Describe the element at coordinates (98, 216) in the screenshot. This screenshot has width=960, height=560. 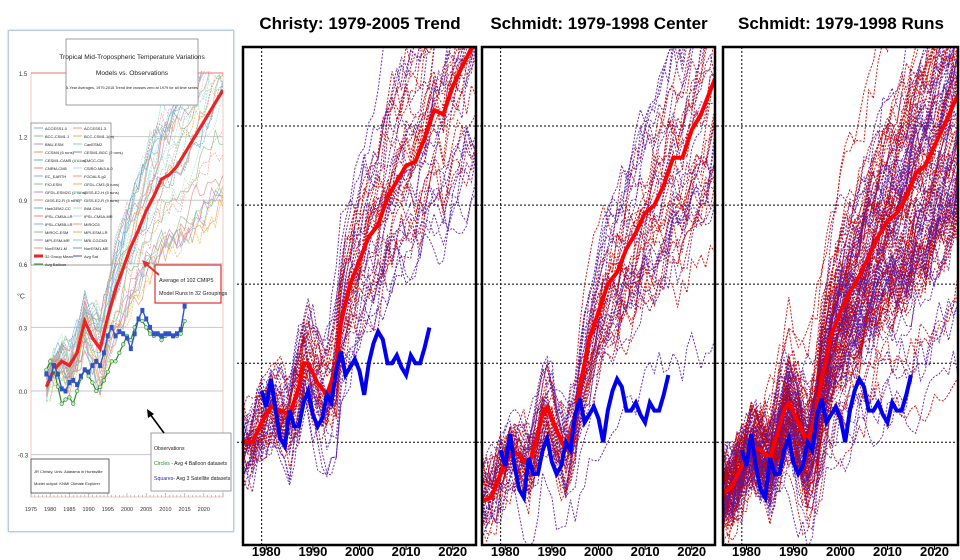
I see `left-legend-label: IPSL-CM5A-MR` at that location.